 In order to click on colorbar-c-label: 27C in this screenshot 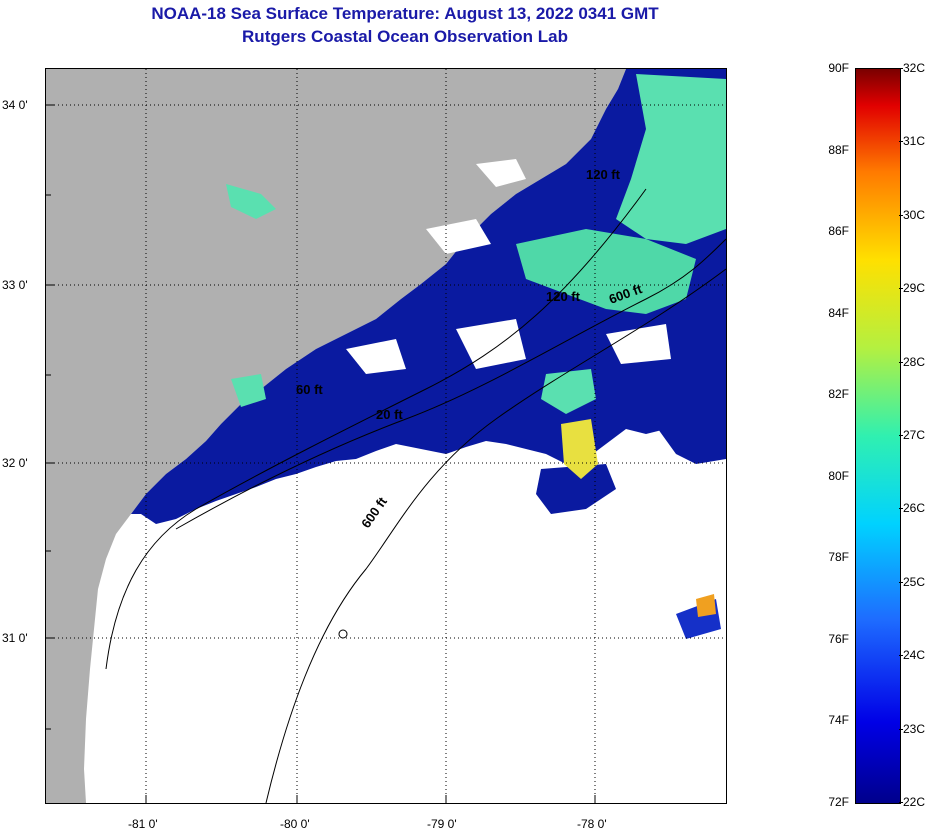, I will do `click(914, 435)`.